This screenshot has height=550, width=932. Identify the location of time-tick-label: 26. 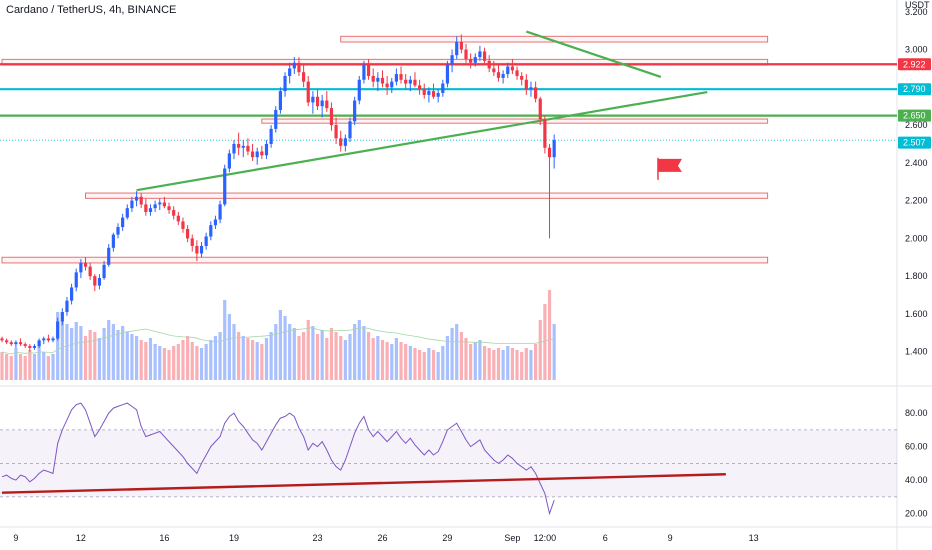
(382, 538).